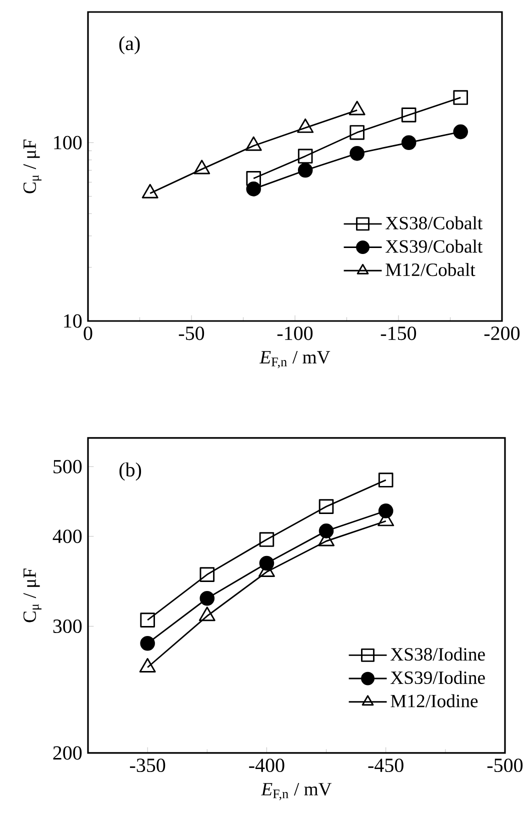 The width and height of the screenshot is (528, 821). Describe the element at coordinates (434, 223) in the screenshot. I see `legend-label: XS38/Cobalt` at that location.